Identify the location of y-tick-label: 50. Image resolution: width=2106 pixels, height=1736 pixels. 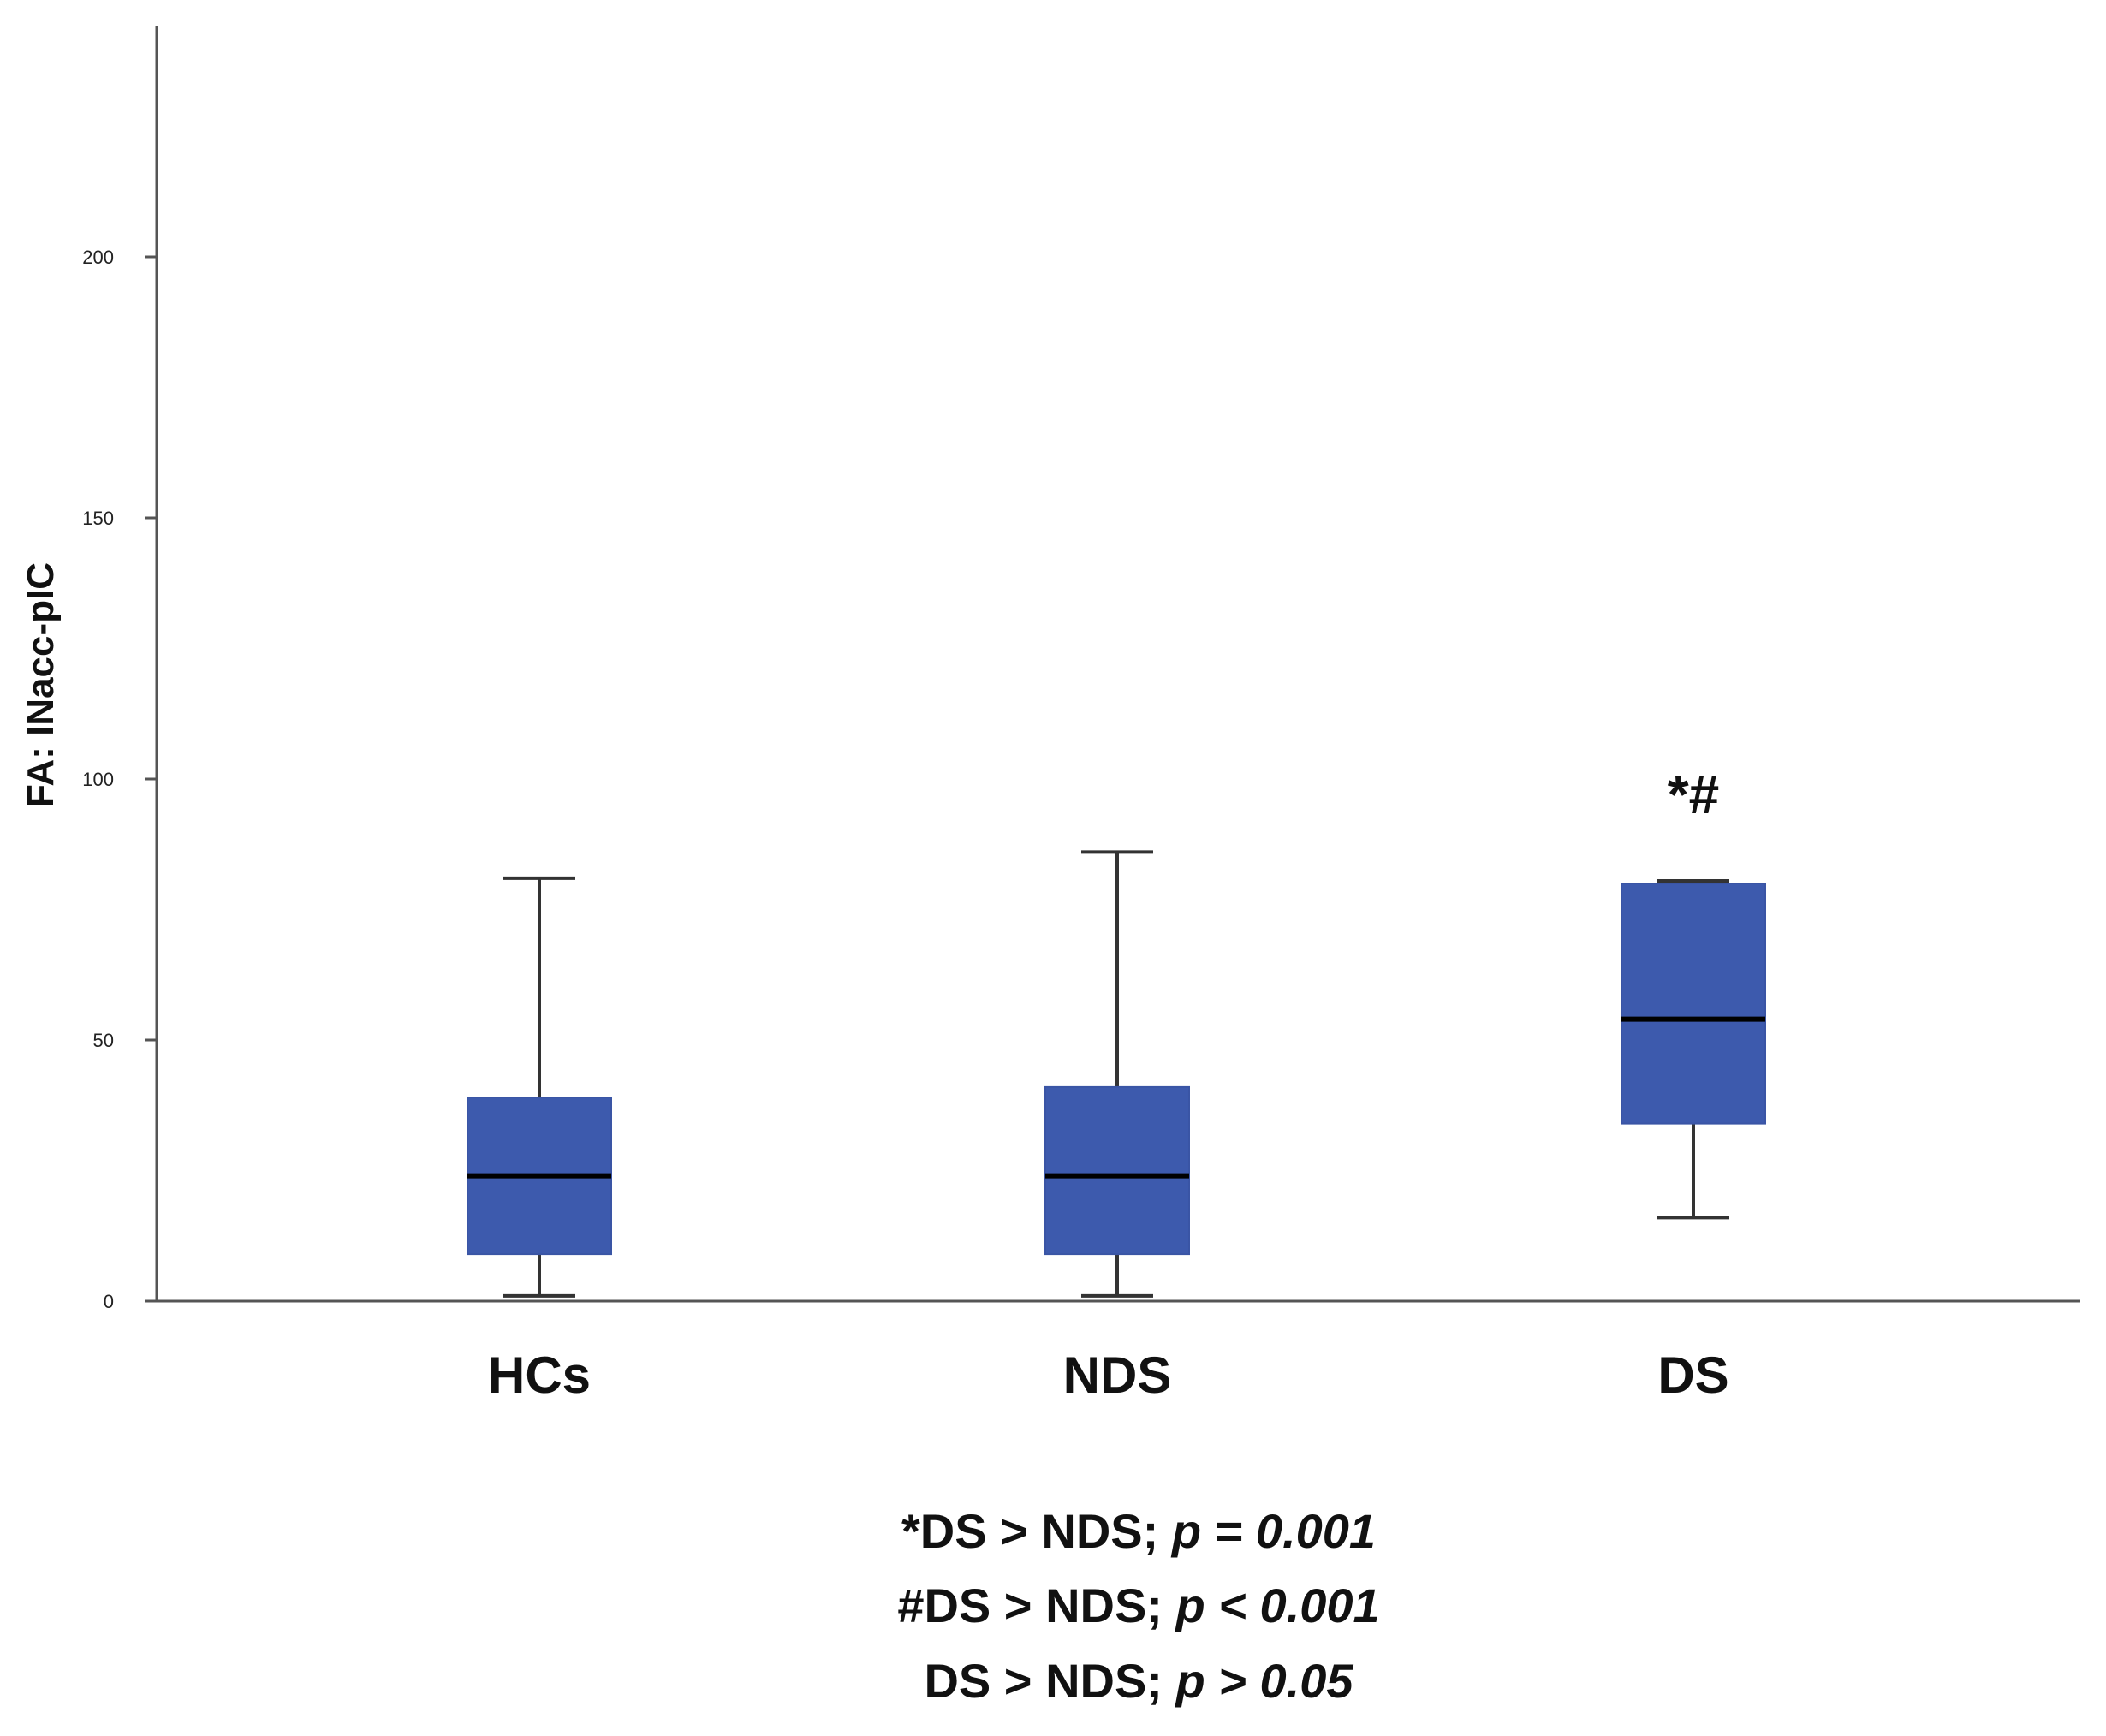
(103, 1041).